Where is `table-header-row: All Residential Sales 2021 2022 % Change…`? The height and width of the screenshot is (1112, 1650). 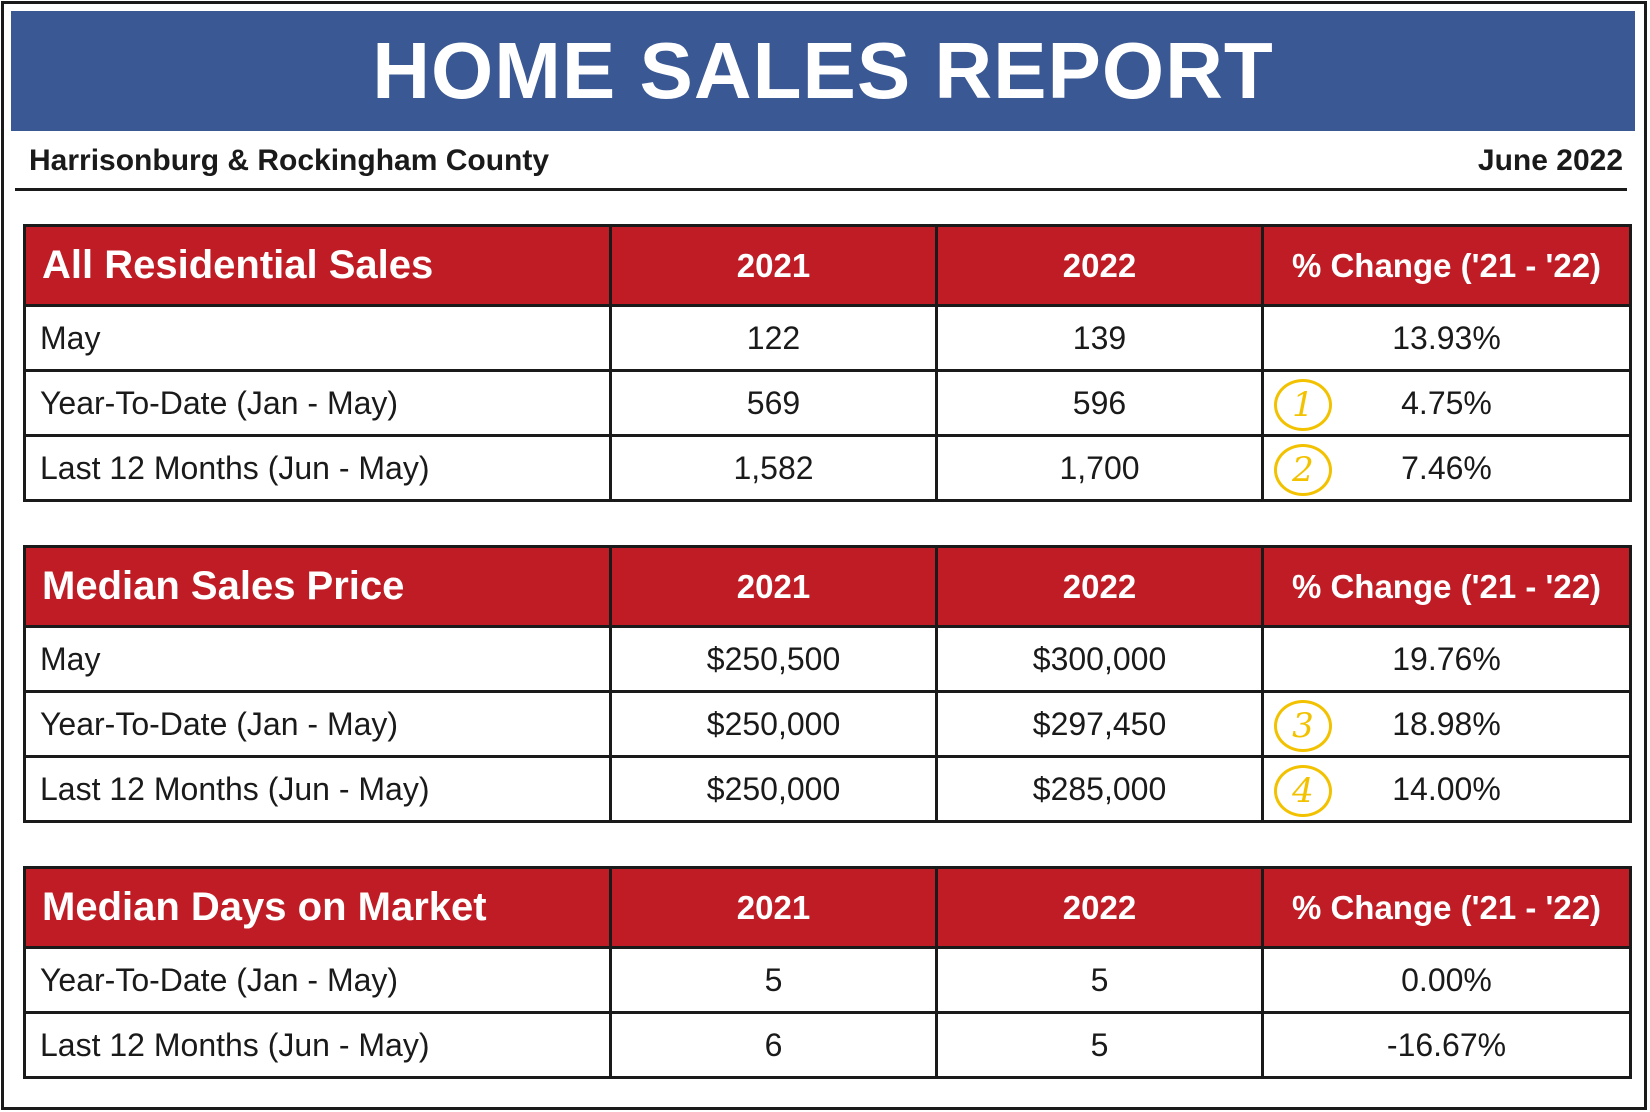 table-header-row: All Residential Sales 2021 2022 % Change… is located at coordinates (827, 265).